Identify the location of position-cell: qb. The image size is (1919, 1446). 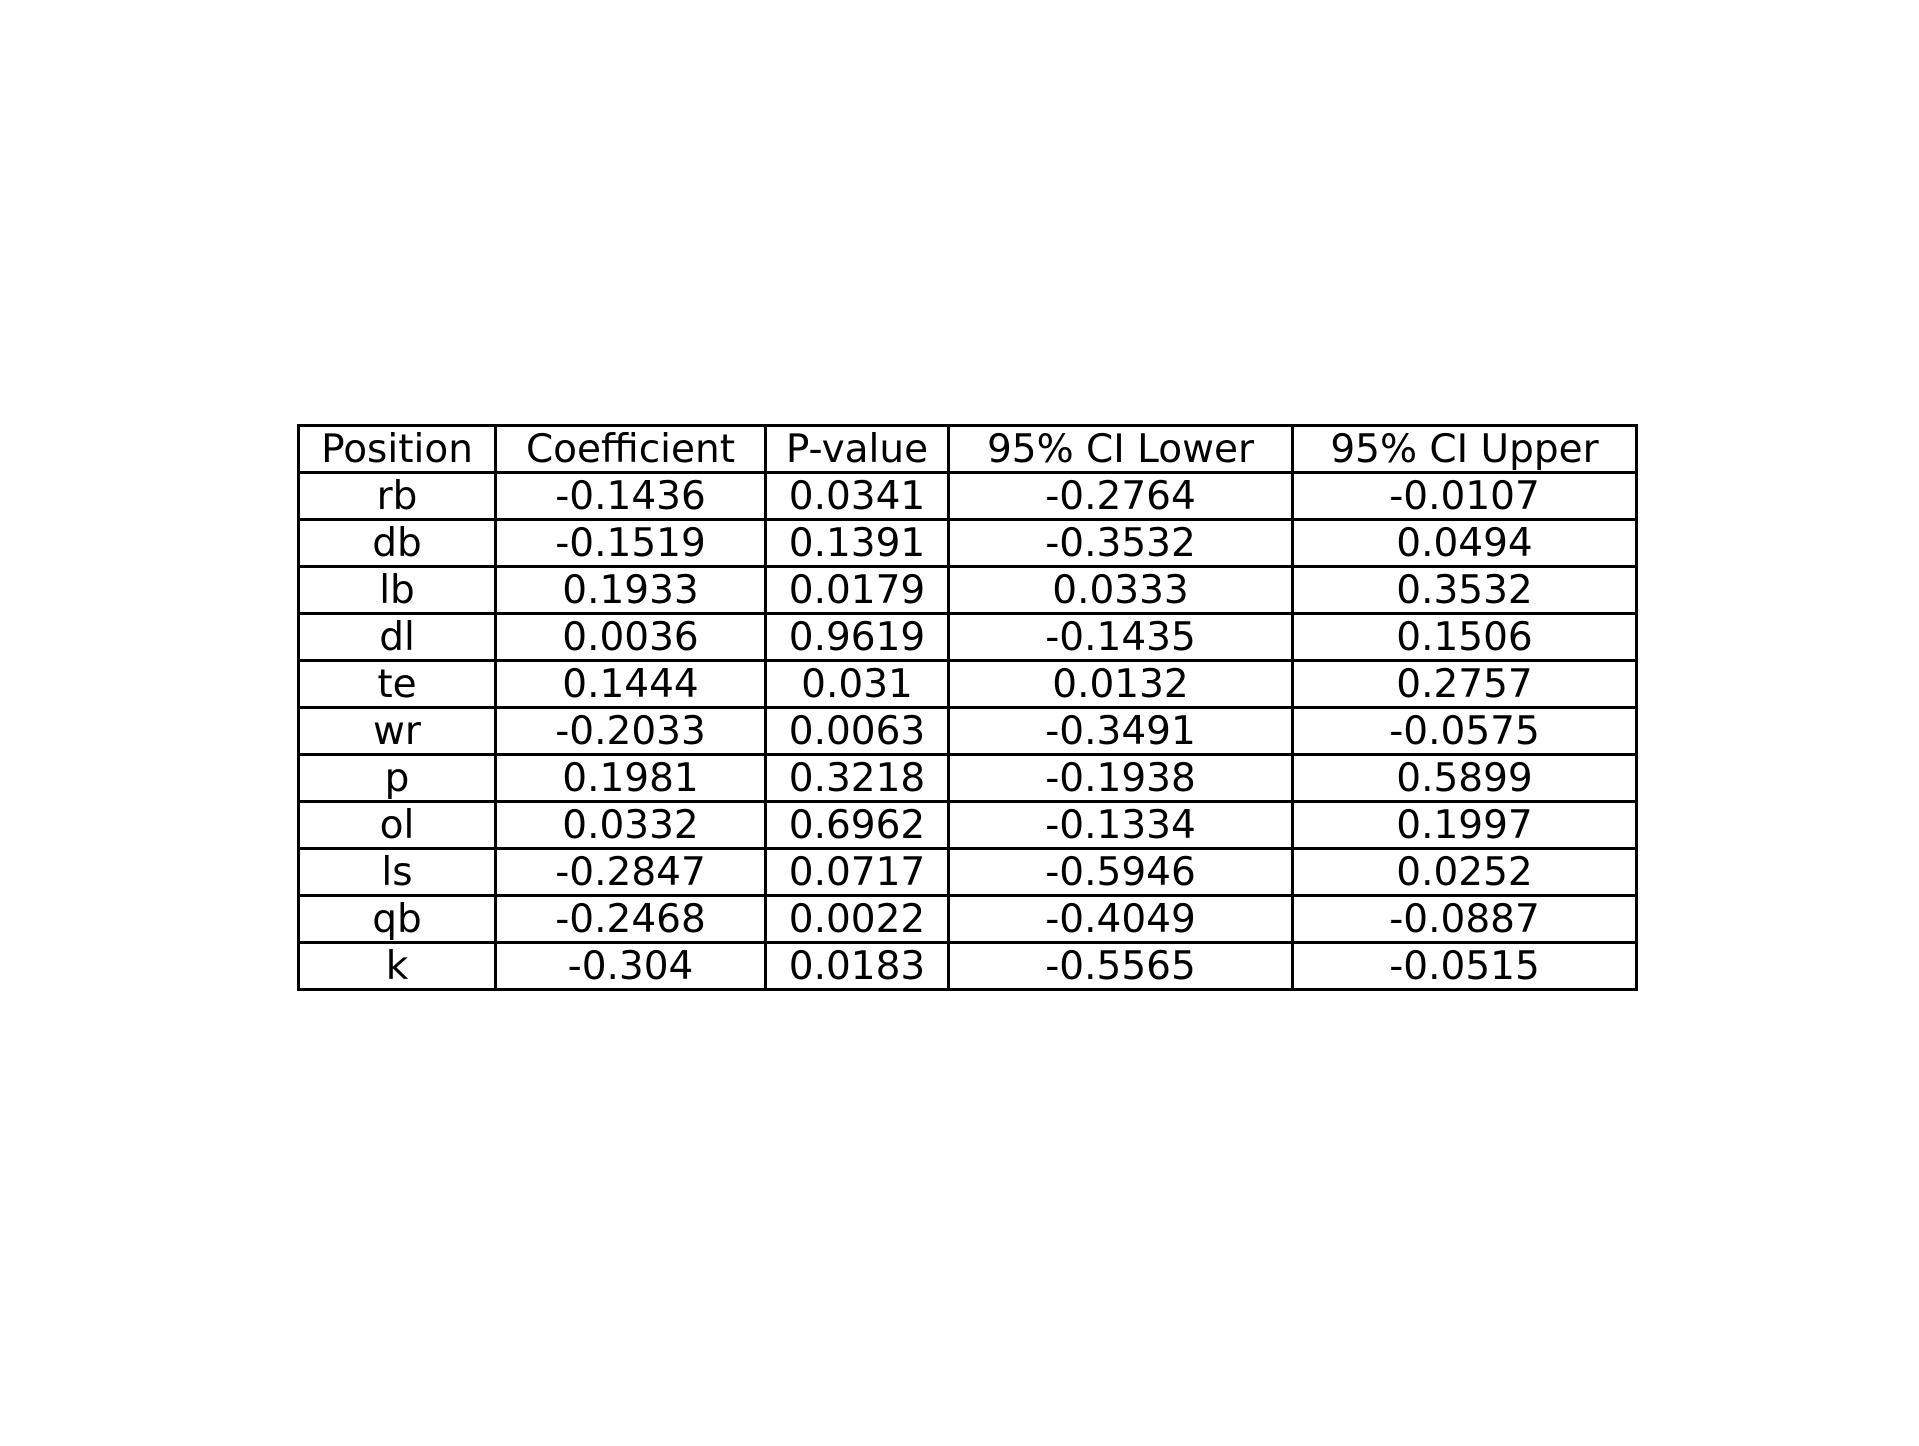
(397, 919).